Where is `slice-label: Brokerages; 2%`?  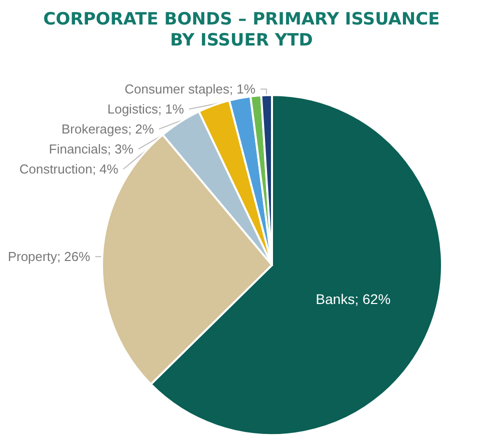 slice-label: Brokerages; 2% is located at coordinates (107, 129).